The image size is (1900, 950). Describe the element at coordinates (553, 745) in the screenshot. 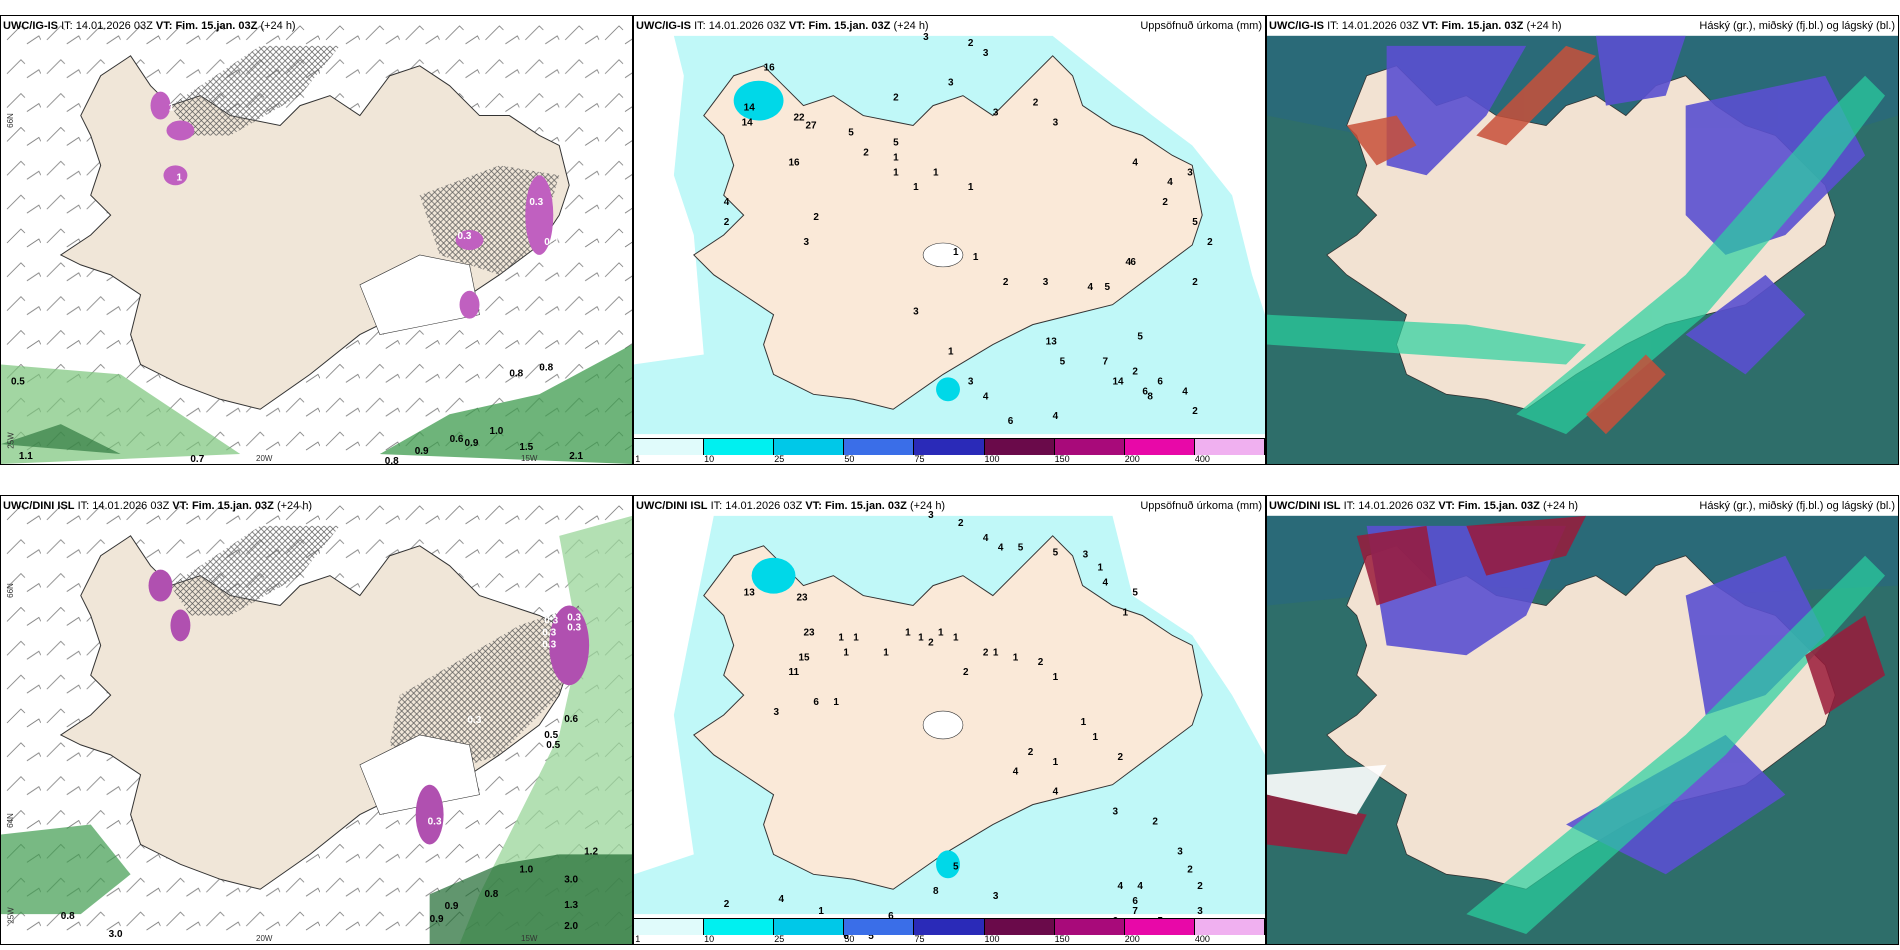

I see `value-label: 0.5` at that location.